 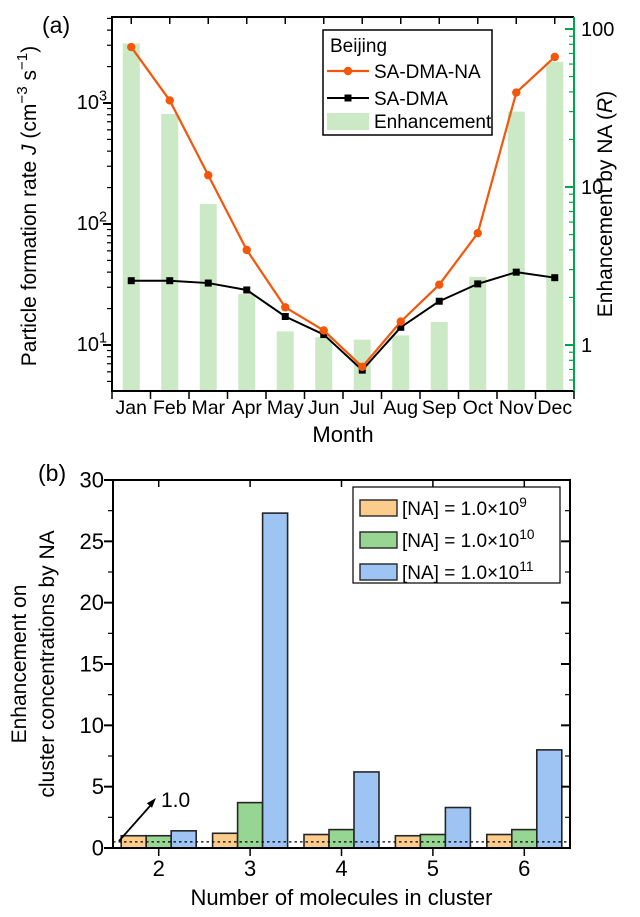 I want to click on y-right-axis-title: Enhancement by NA (R), so click(x=605, y=204).